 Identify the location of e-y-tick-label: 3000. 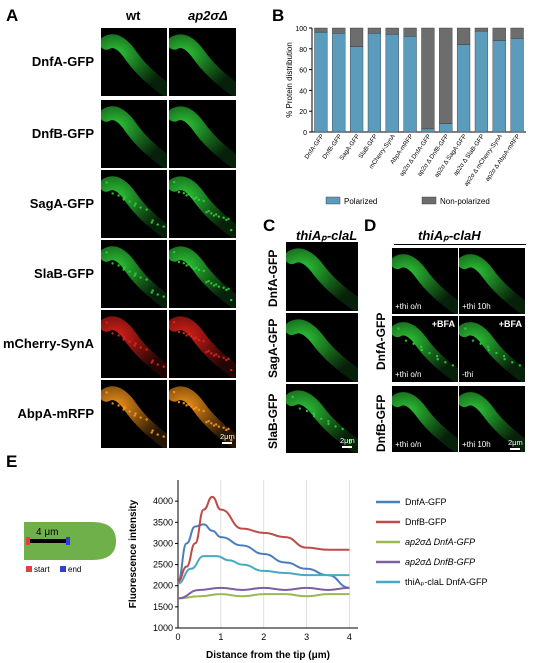
(163, 543).